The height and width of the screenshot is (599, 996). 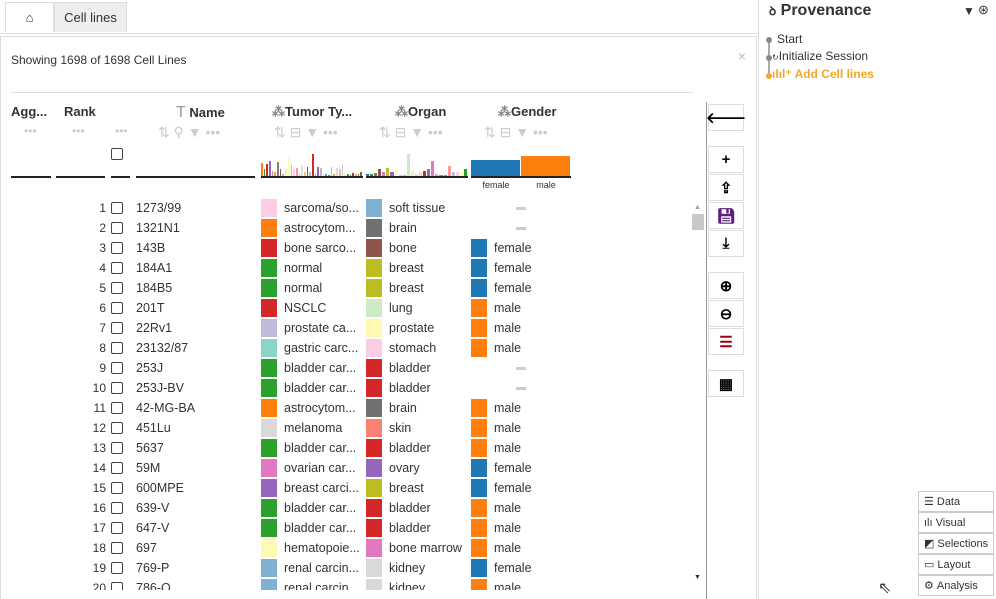 What do you see at coordinates (345, 468) in the screenshot?
I see `table-row: 14 59M ovarian car... ovary female` at bounding box center [345, 468].